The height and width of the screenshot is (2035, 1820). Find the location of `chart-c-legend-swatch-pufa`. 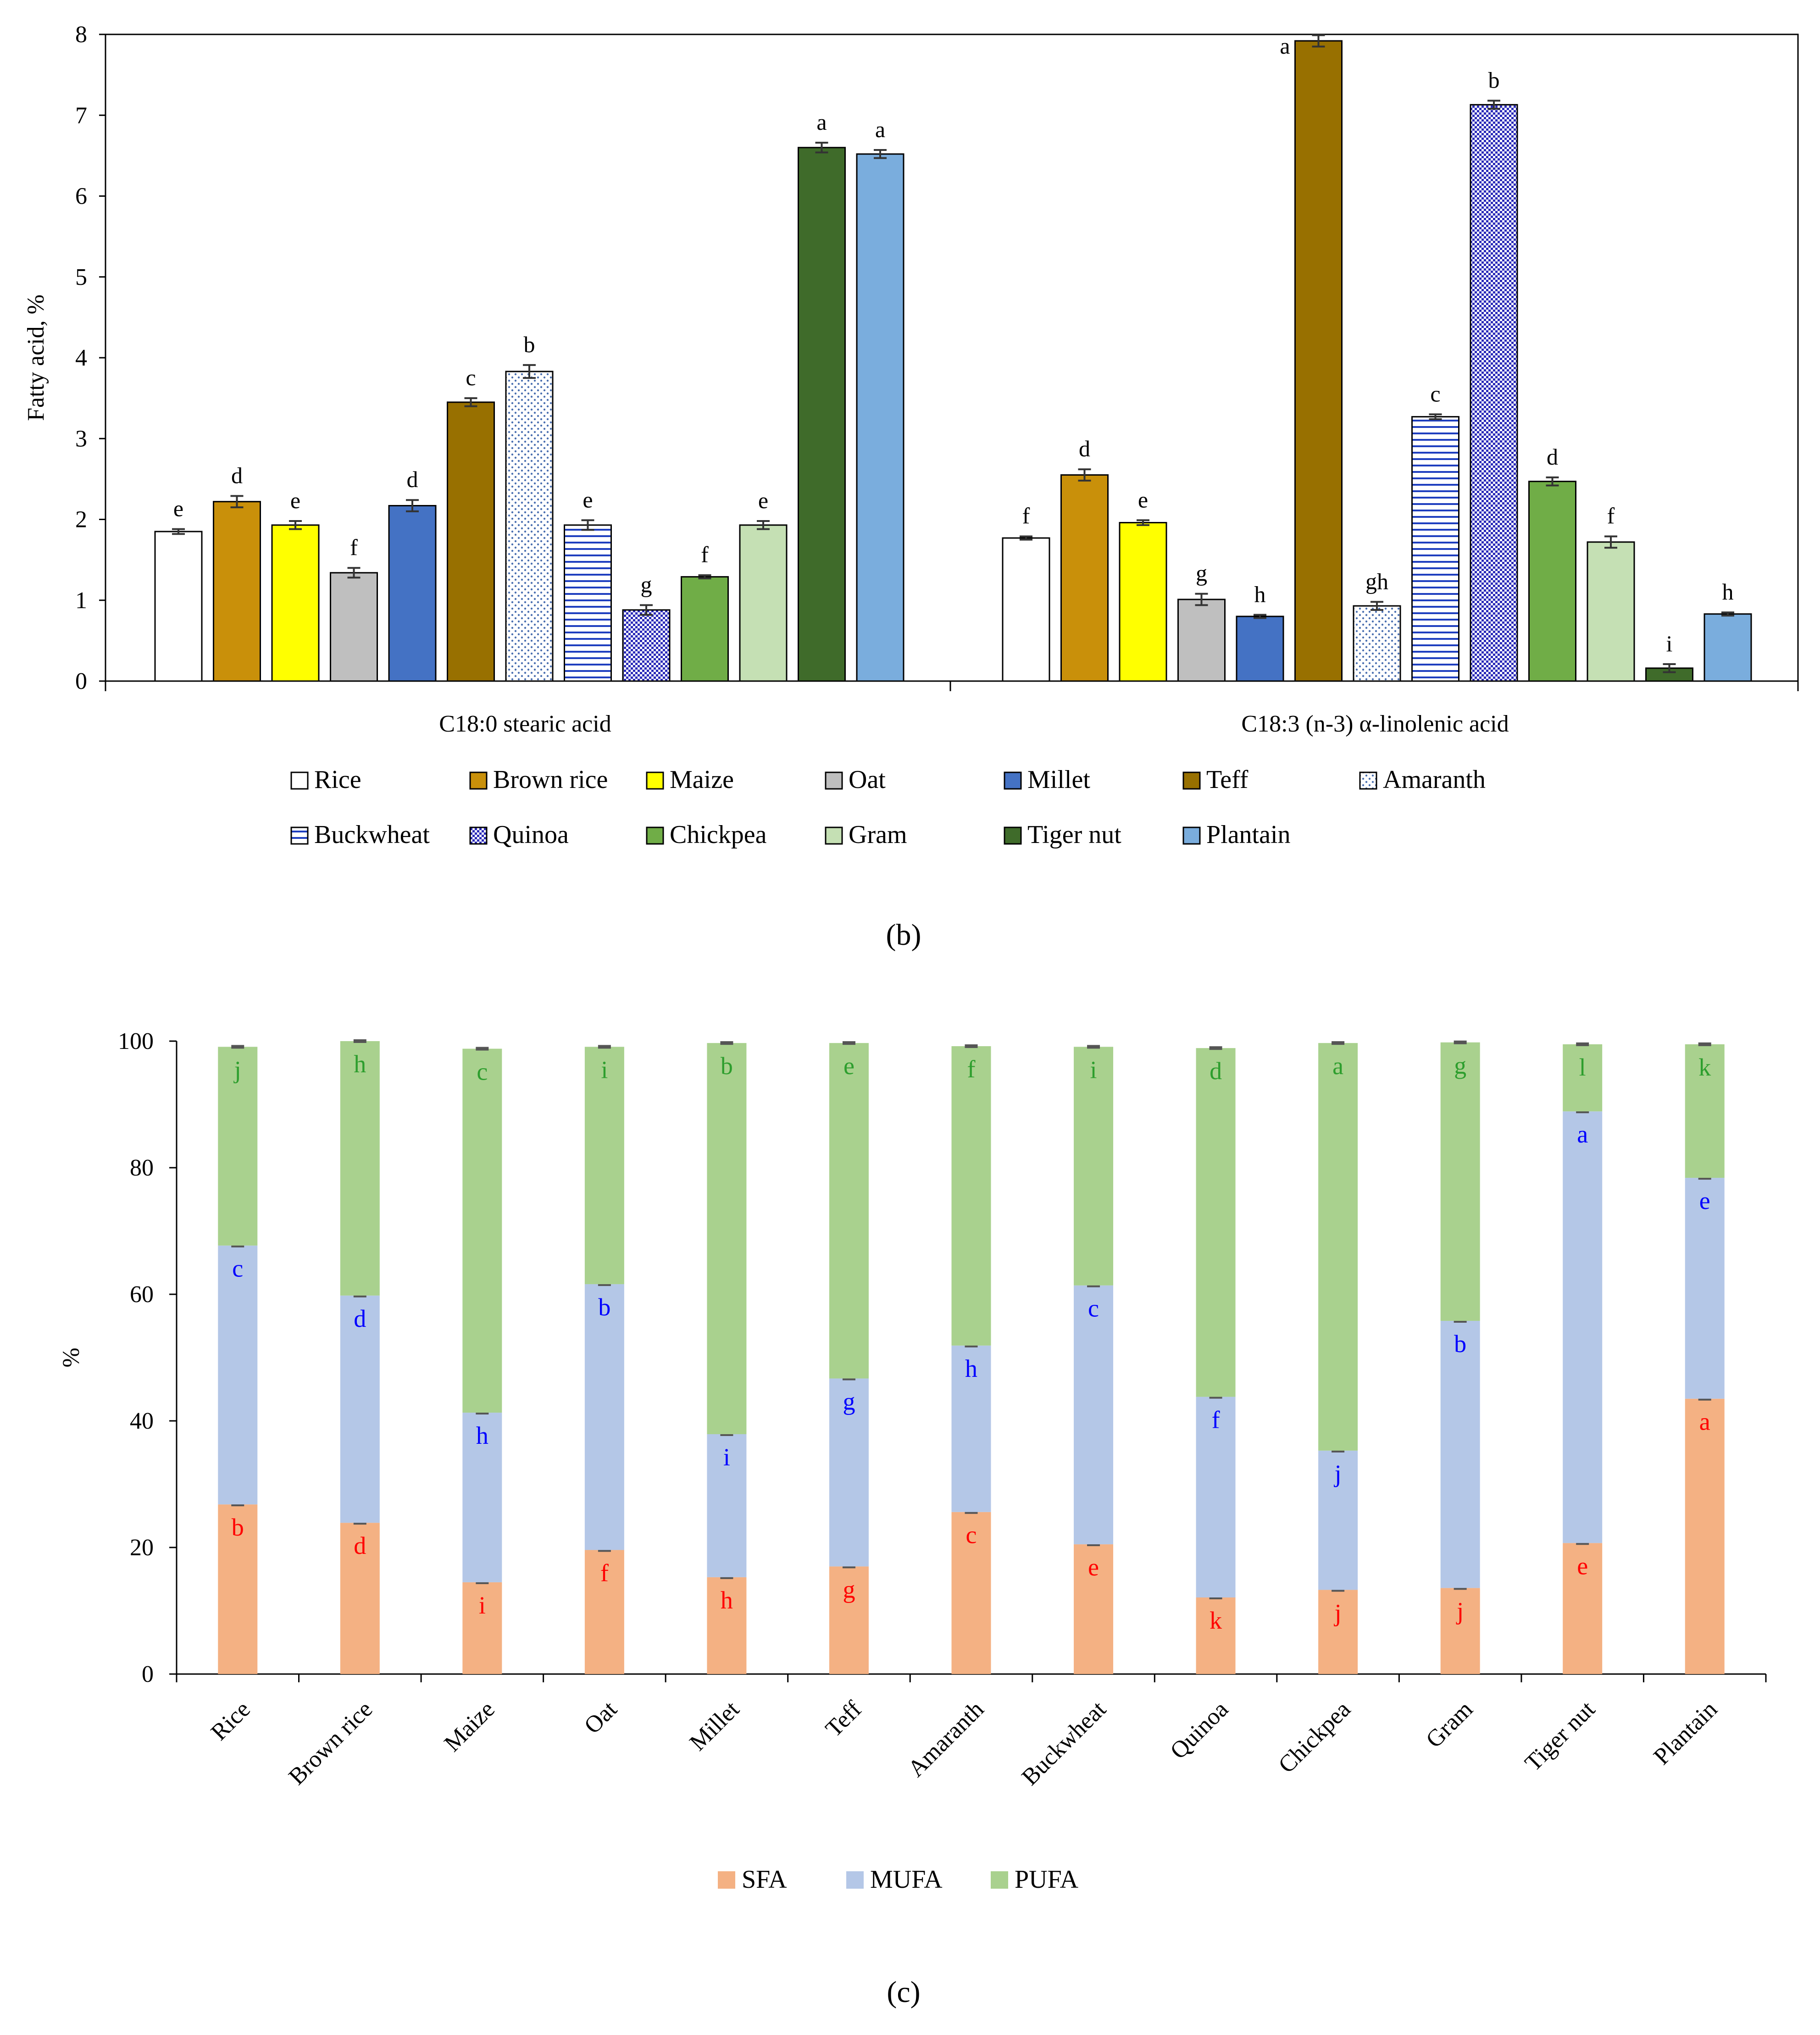

chart-c-legend-swatch-pufa is located at coordinates (999, 1880).